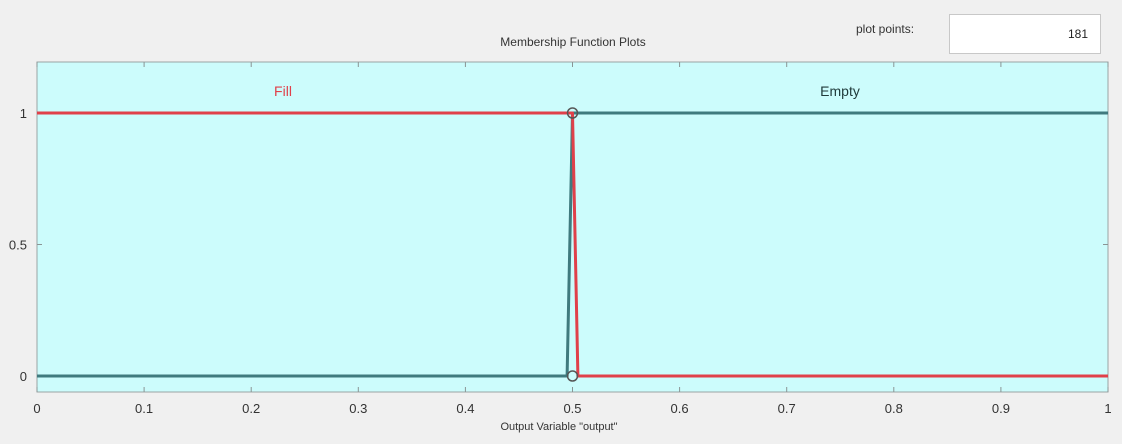 This screenshot has width=1122, height=444. What do you see at coordinates (572, 408) in the screenshot?
I see `x-tick-label: 0.5` at bounding box center [572, 408].